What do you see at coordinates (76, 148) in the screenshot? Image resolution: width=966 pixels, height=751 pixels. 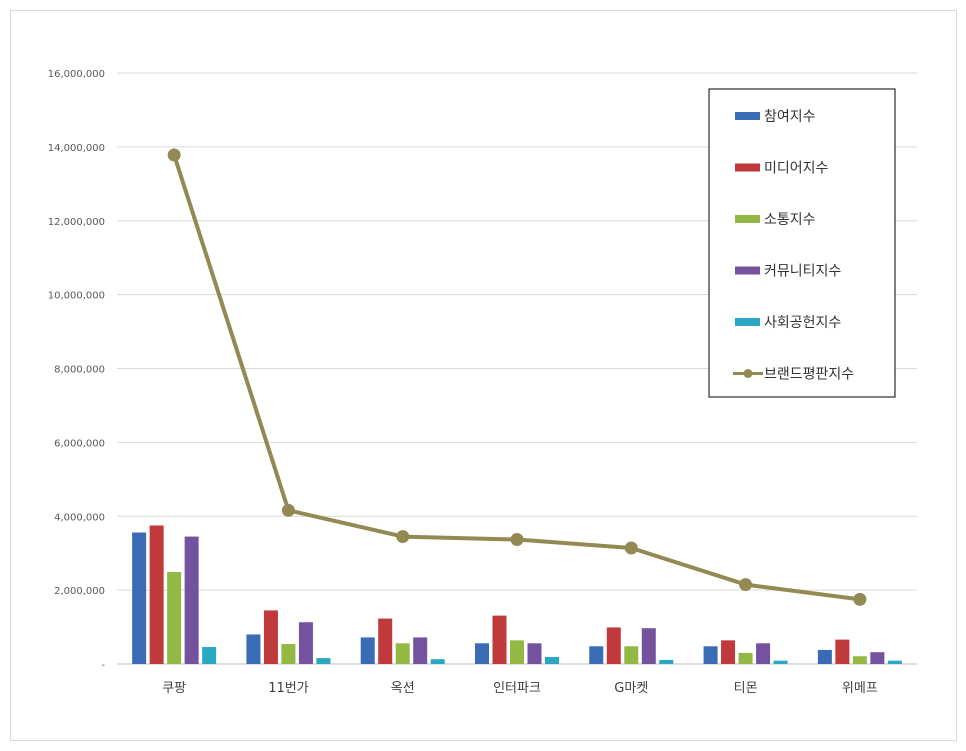 I see `y-tick-label: 14,000,000` at bounding box center [76, 148].